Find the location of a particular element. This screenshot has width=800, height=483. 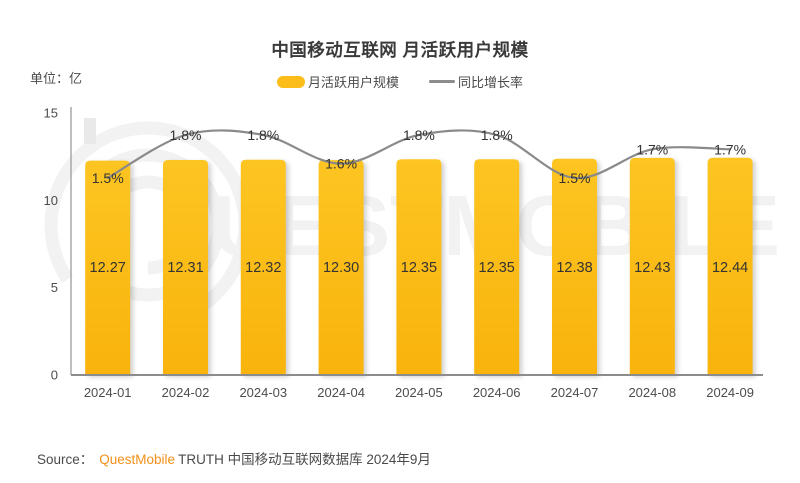

bar-series-swatch-icon is located at coordinates (290, 81).